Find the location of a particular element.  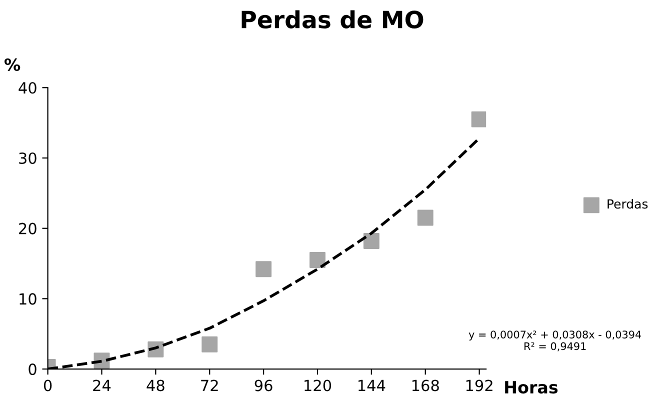

x-tick-label: 96 is located at coordinates (263, 386).